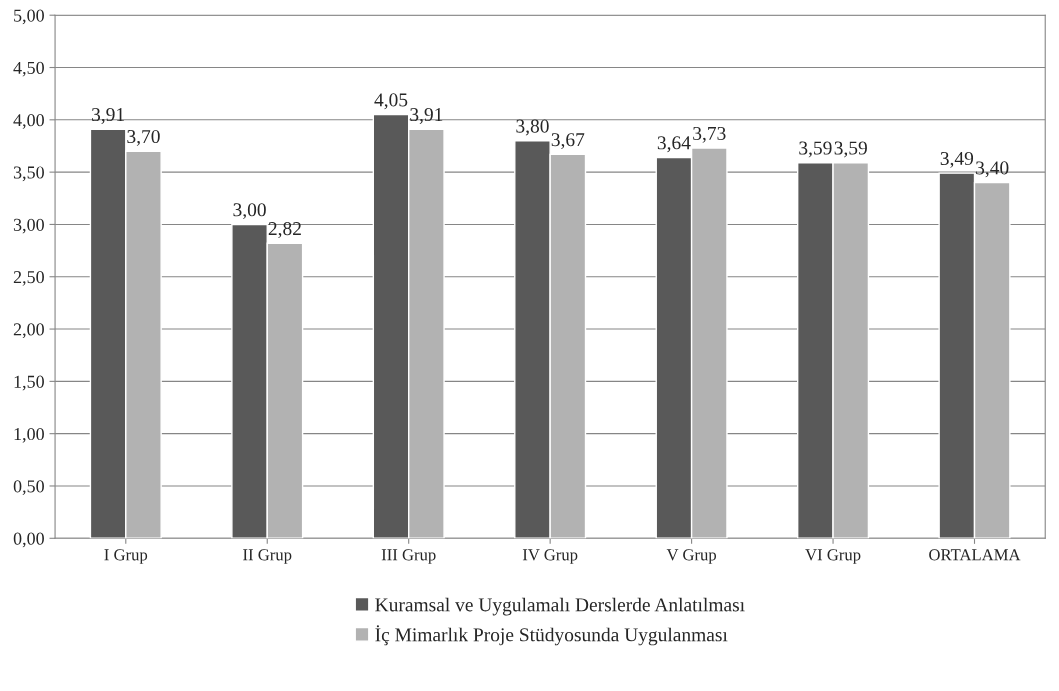 This screenshot has height=691, width=1059. I want to click on x-tick-label: II Grup, so click(267, 556).